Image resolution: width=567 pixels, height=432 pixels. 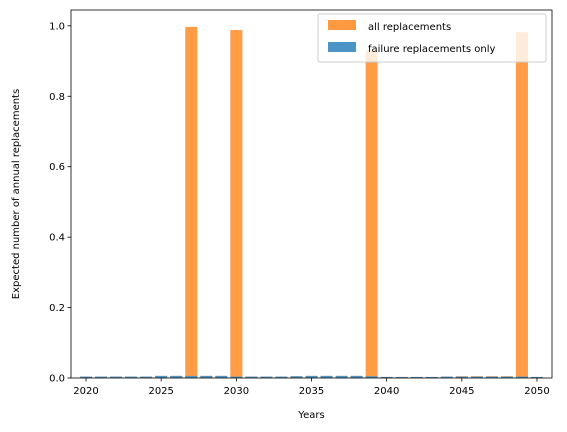 I want to click on bar-failure-replacements-only-2040, so click(x=386, y=377).